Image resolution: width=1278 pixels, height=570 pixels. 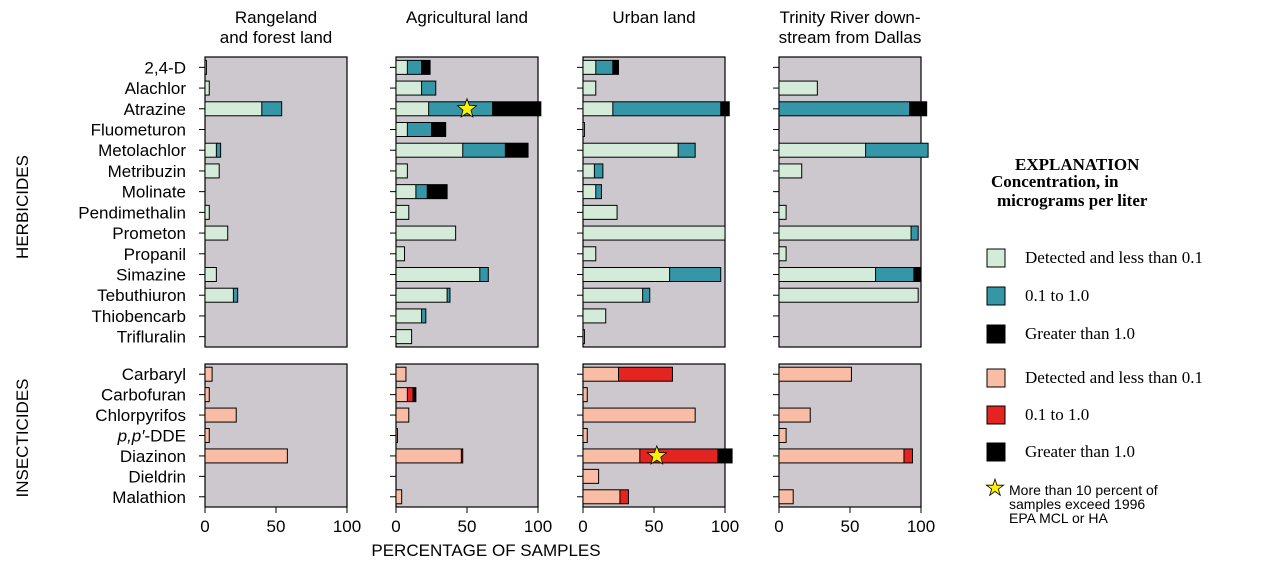 What do you see at coordinates (1080, 333) in the screenshot?
I see `legend-label-herb-high: Greater than 1.0` at bounding box center [1080, 333].